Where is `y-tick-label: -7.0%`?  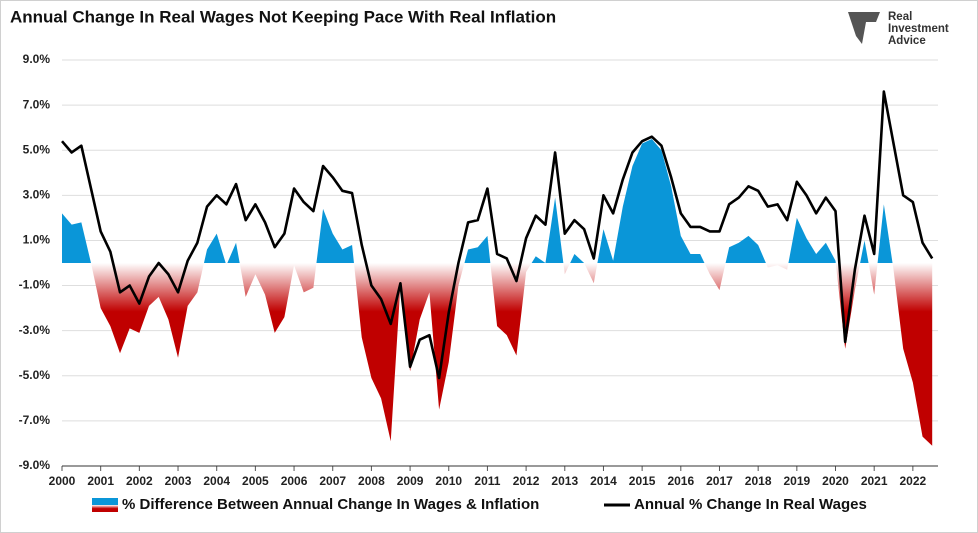
y-tick-label: -7.0% is located at coordinates (35, 420).